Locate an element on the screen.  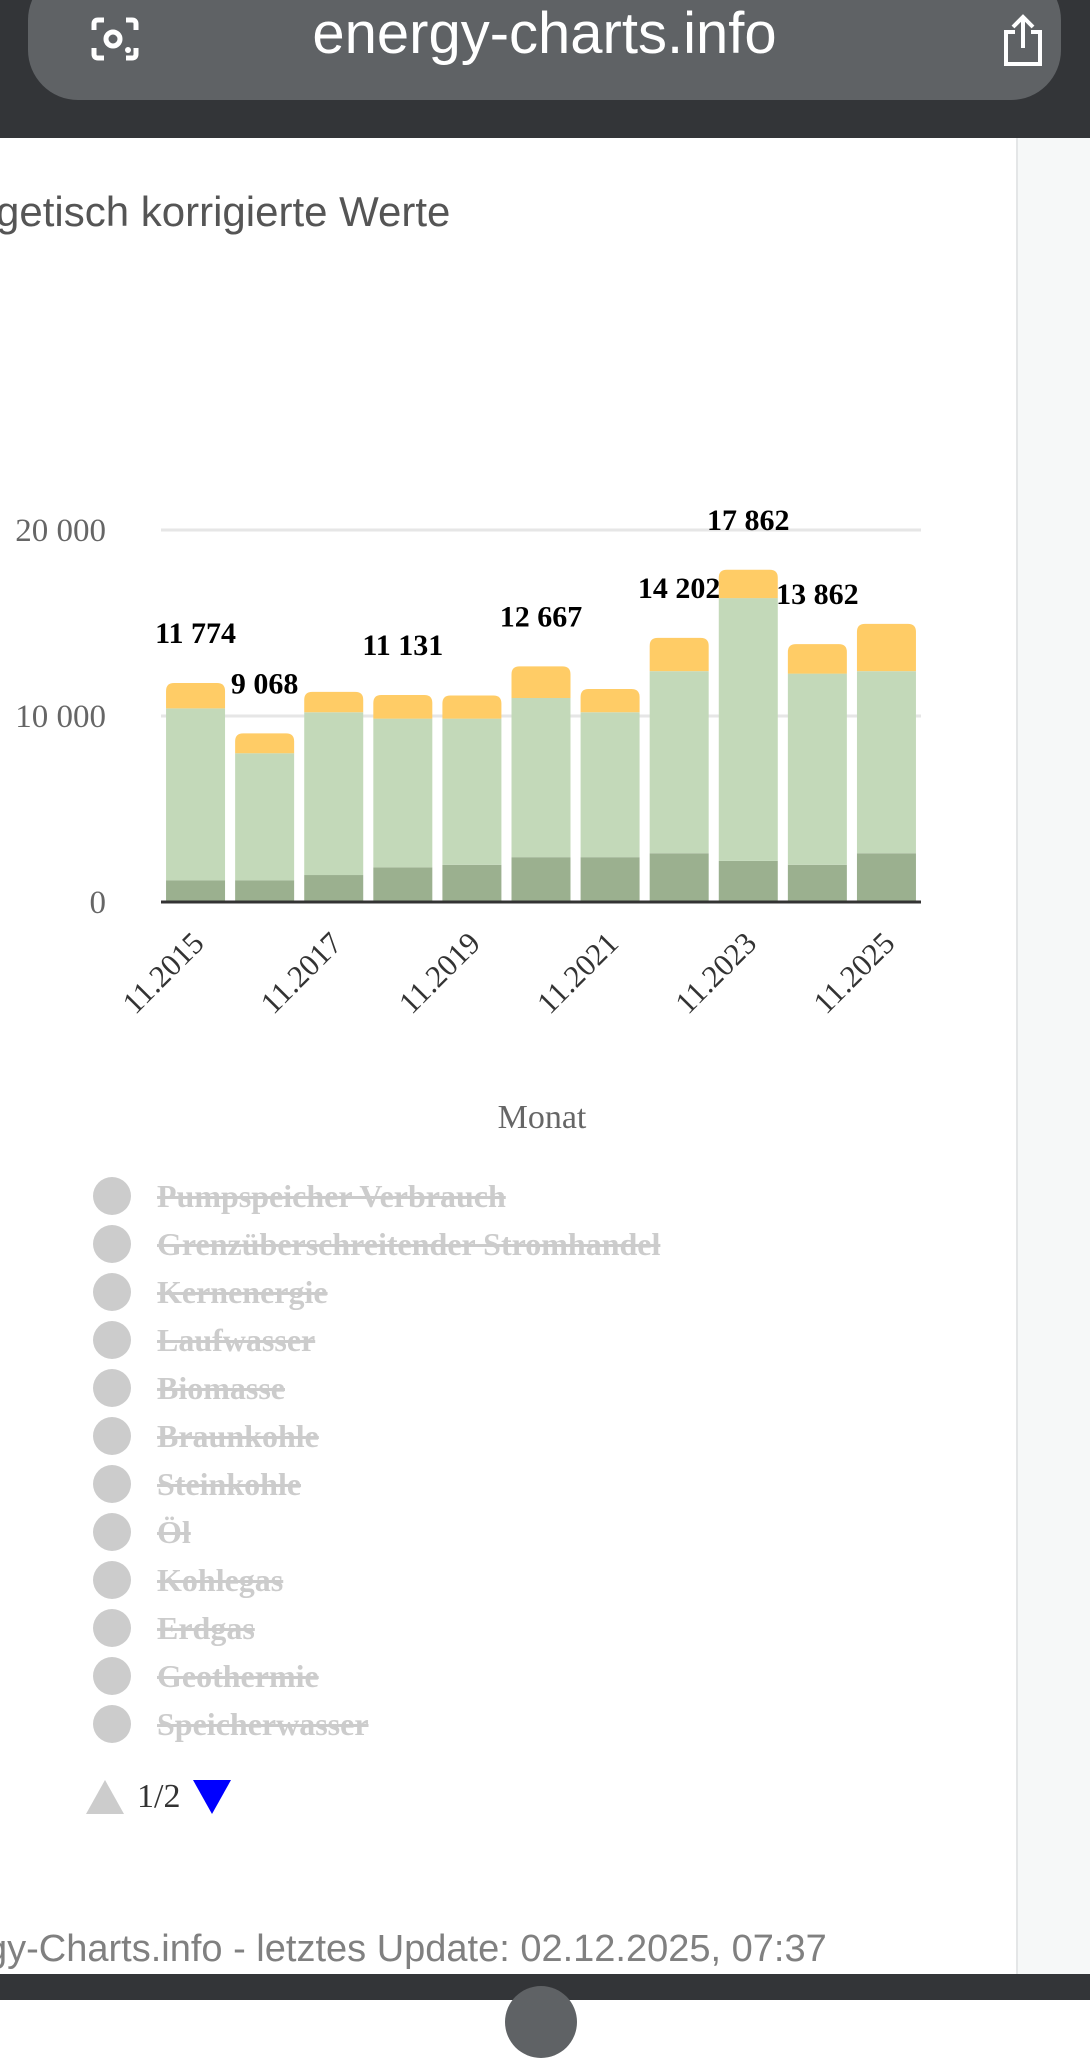
legend-item: Erdgas is located at coordinates (376, 1628).